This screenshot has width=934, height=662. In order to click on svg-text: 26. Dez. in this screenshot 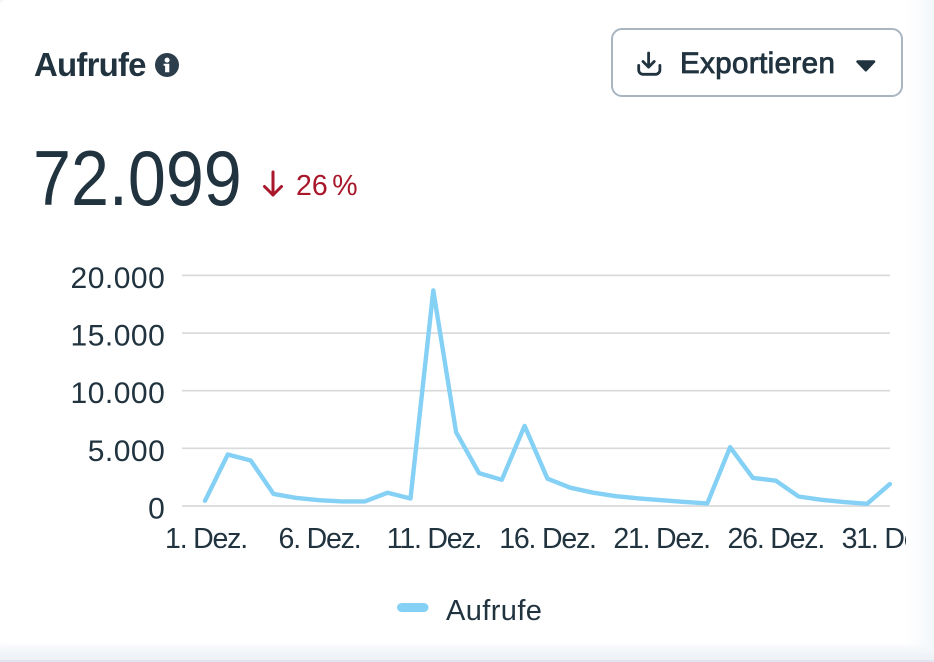, I will do `click(776, 539)`.